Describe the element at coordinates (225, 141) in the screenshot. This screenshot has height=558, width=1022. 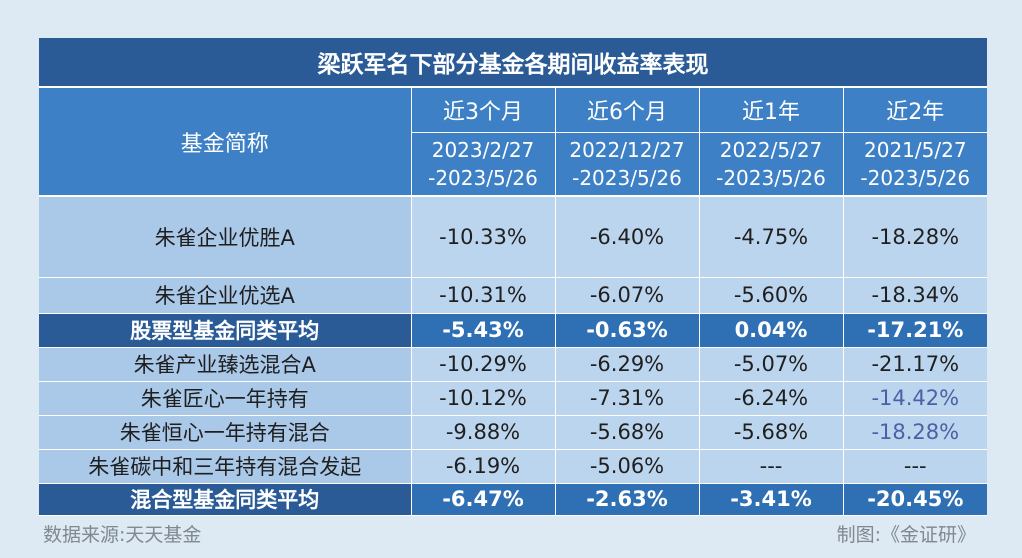
I see `header-fund-name: 基金简称` at that location.